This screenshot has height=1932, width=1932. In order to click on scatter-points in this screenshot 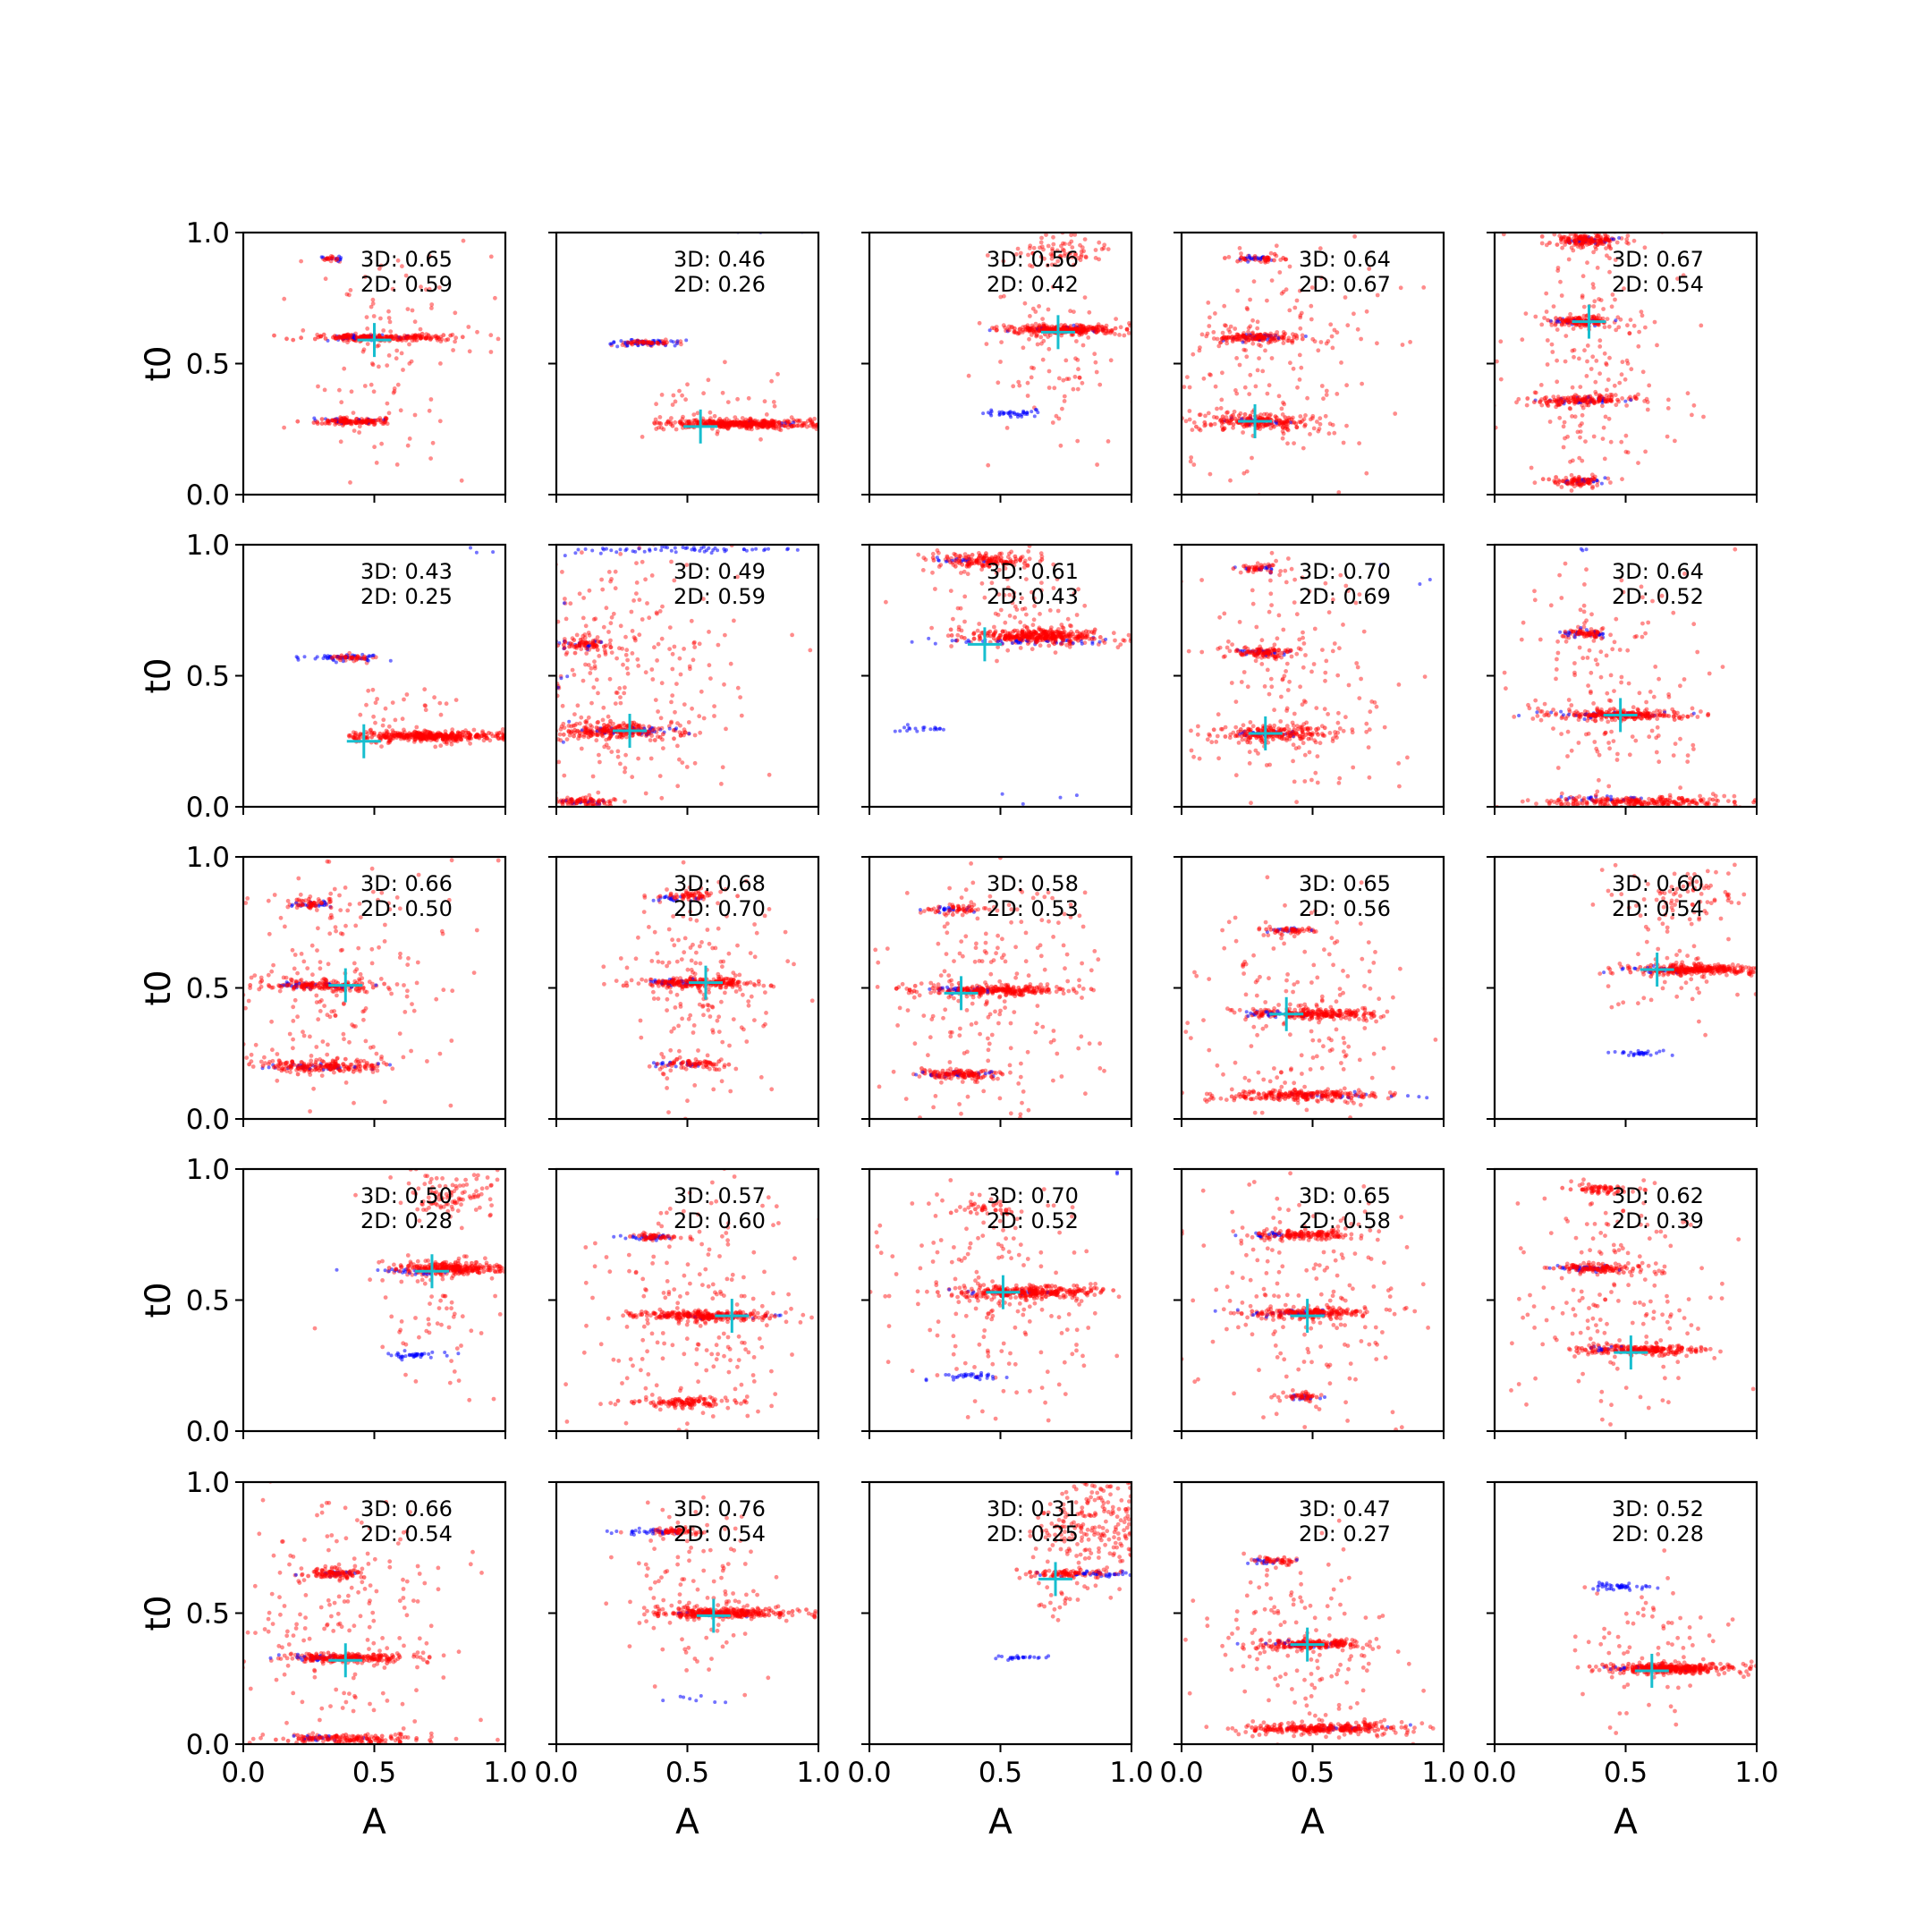, I will do `click(1007, 675)`.